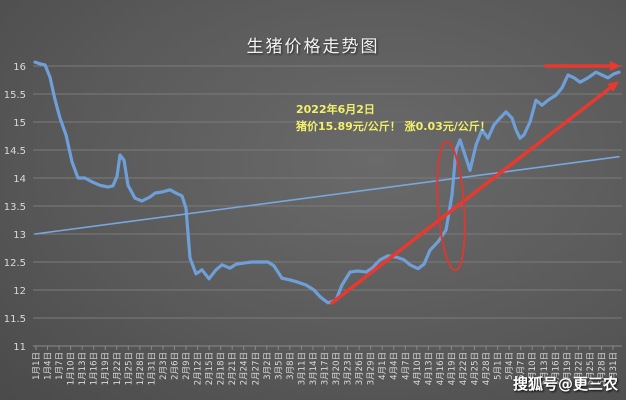 Image resolution: width=626 pixels, height=400 pixels. I want to click on x-tick-label: 1月22日, so click(118, 368).